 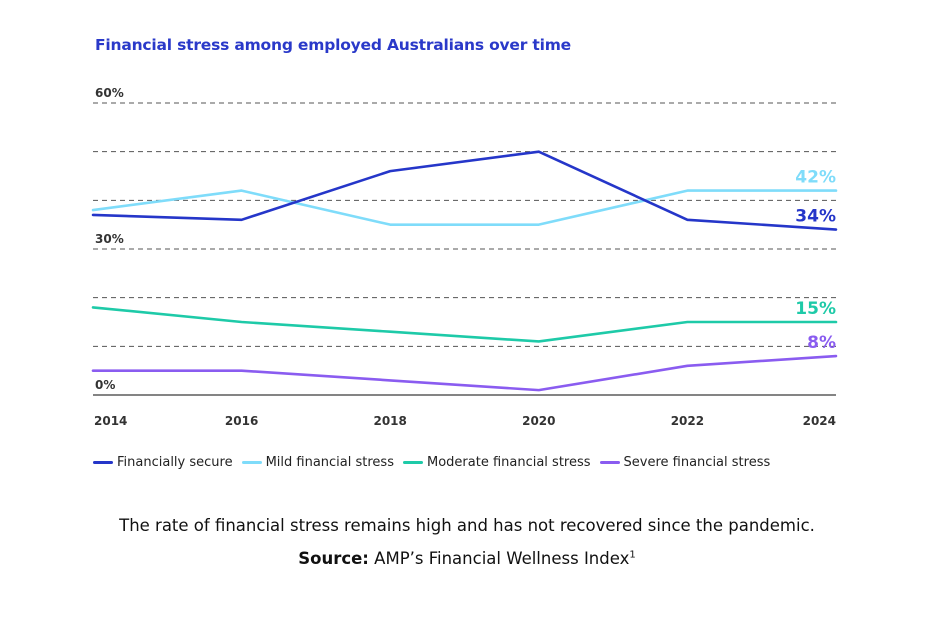 I want to click on end-label-moderate-financial-stress: 15%, so click(x=815, y=309).